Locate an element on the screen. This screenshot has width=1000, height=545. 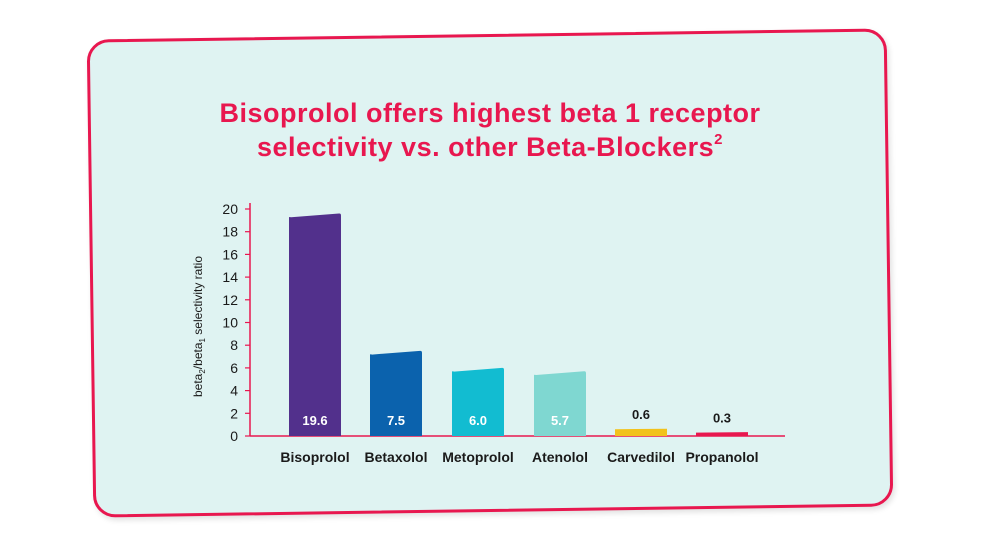
bar-betaxolol is located at coordinates (396, 393).